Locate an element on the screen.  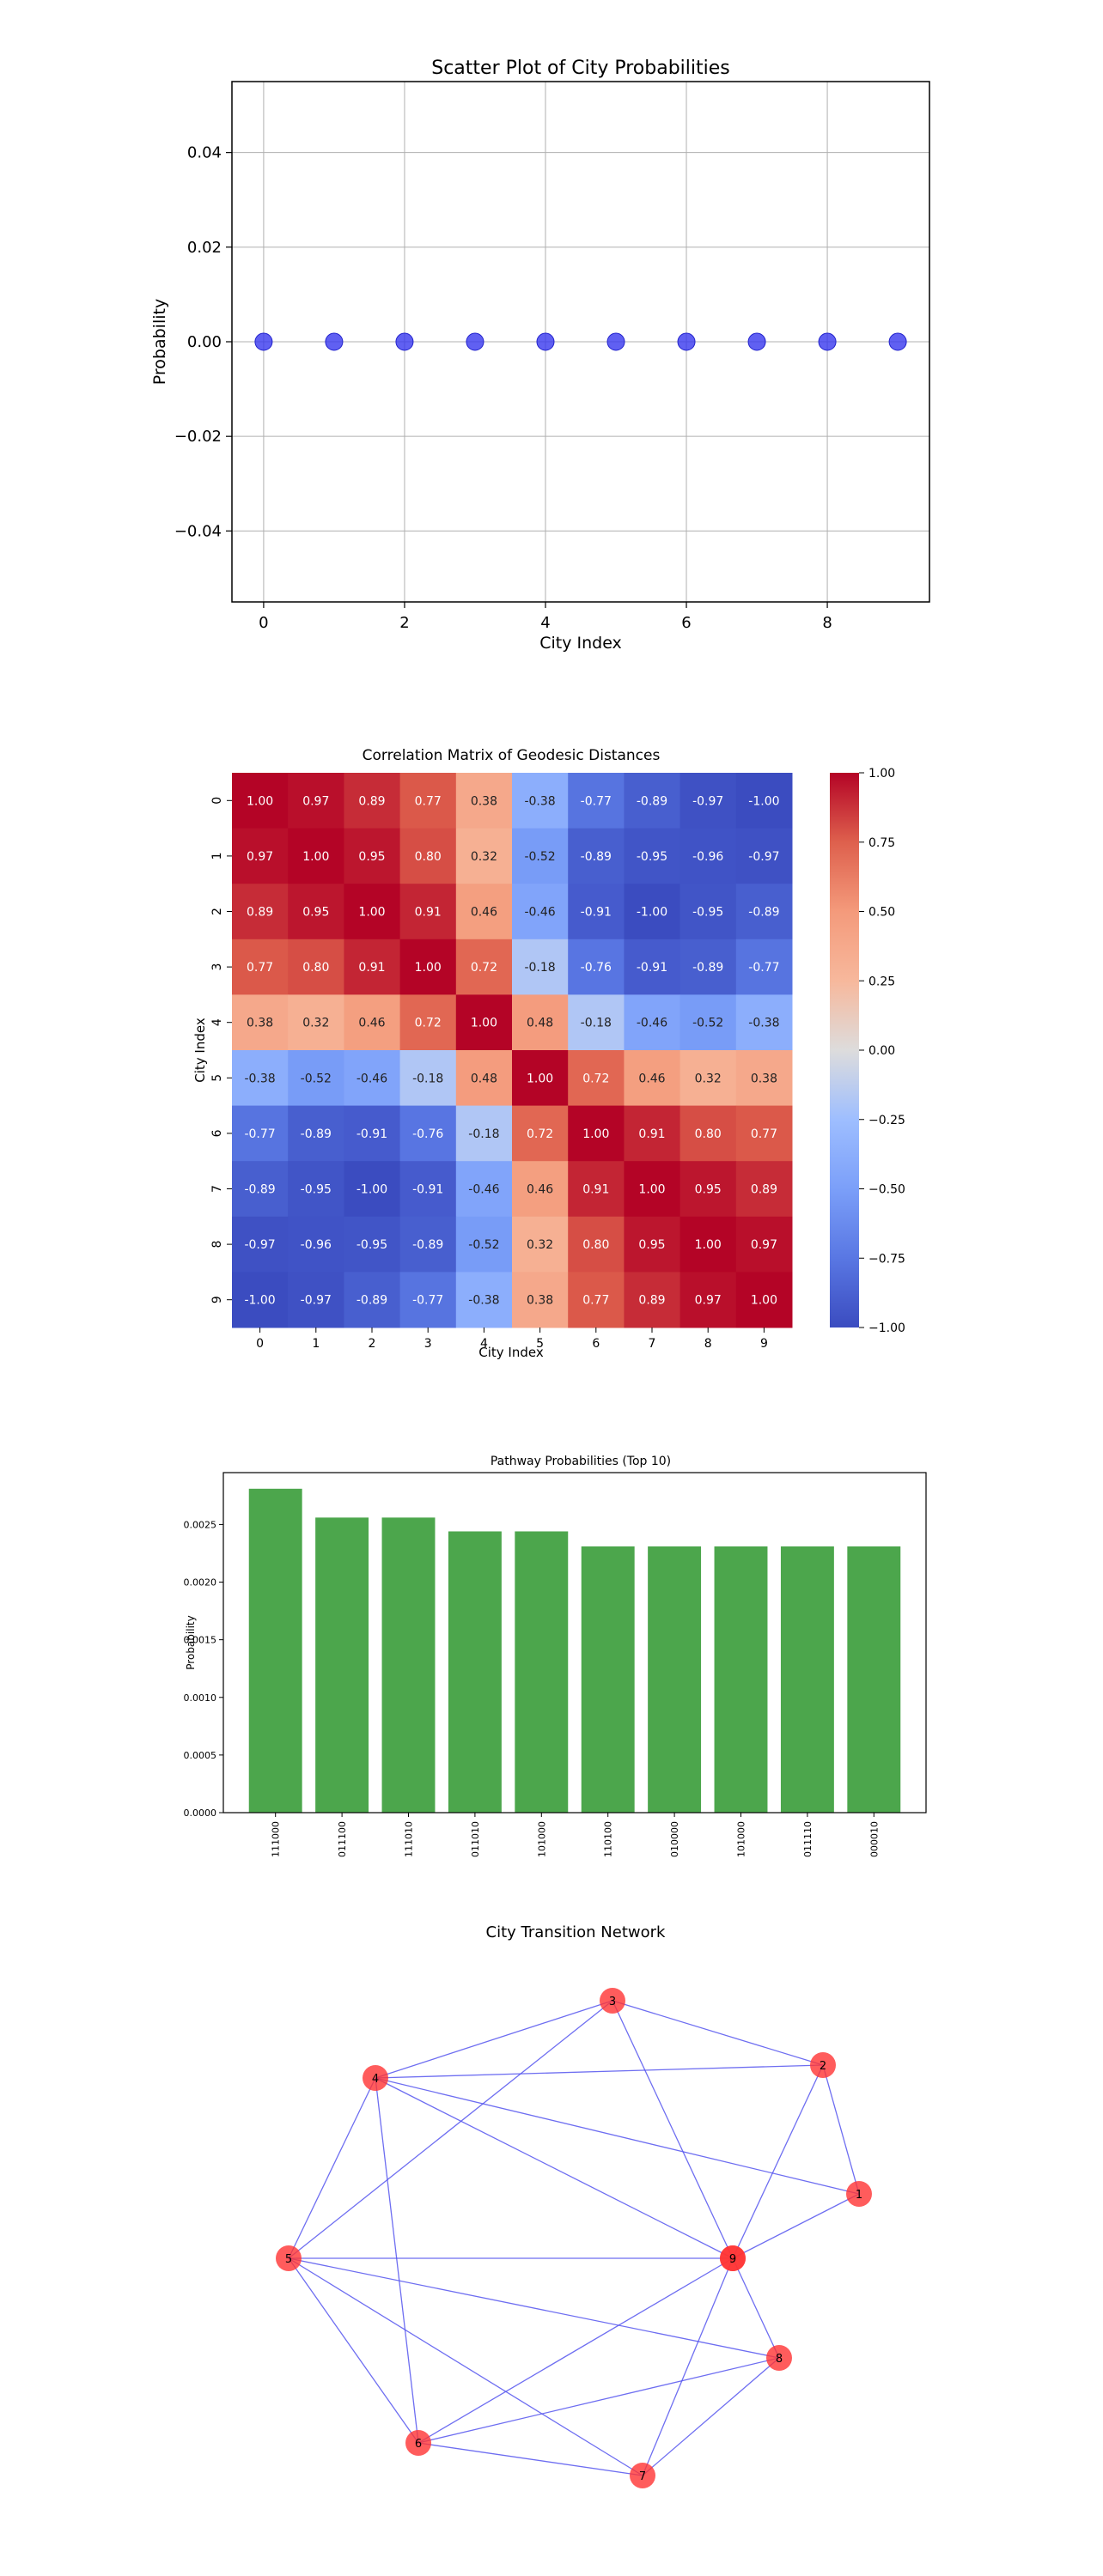
heatmap-cell-label: -0.96 is located at coordinates (707, 857).